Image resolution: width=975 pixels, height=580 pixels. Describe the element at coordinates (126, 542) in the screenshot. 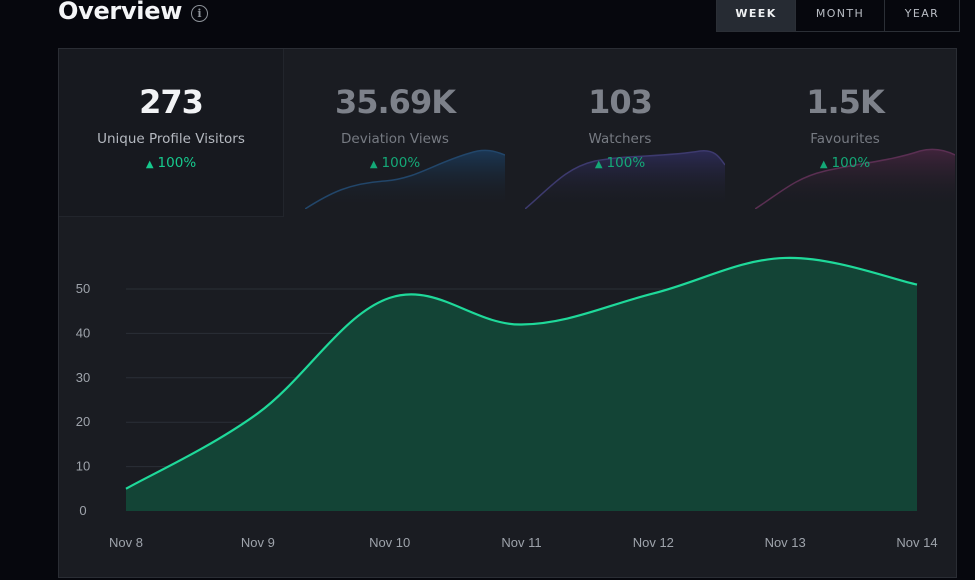

I see `x-tick-label: Nov 8` at that location.